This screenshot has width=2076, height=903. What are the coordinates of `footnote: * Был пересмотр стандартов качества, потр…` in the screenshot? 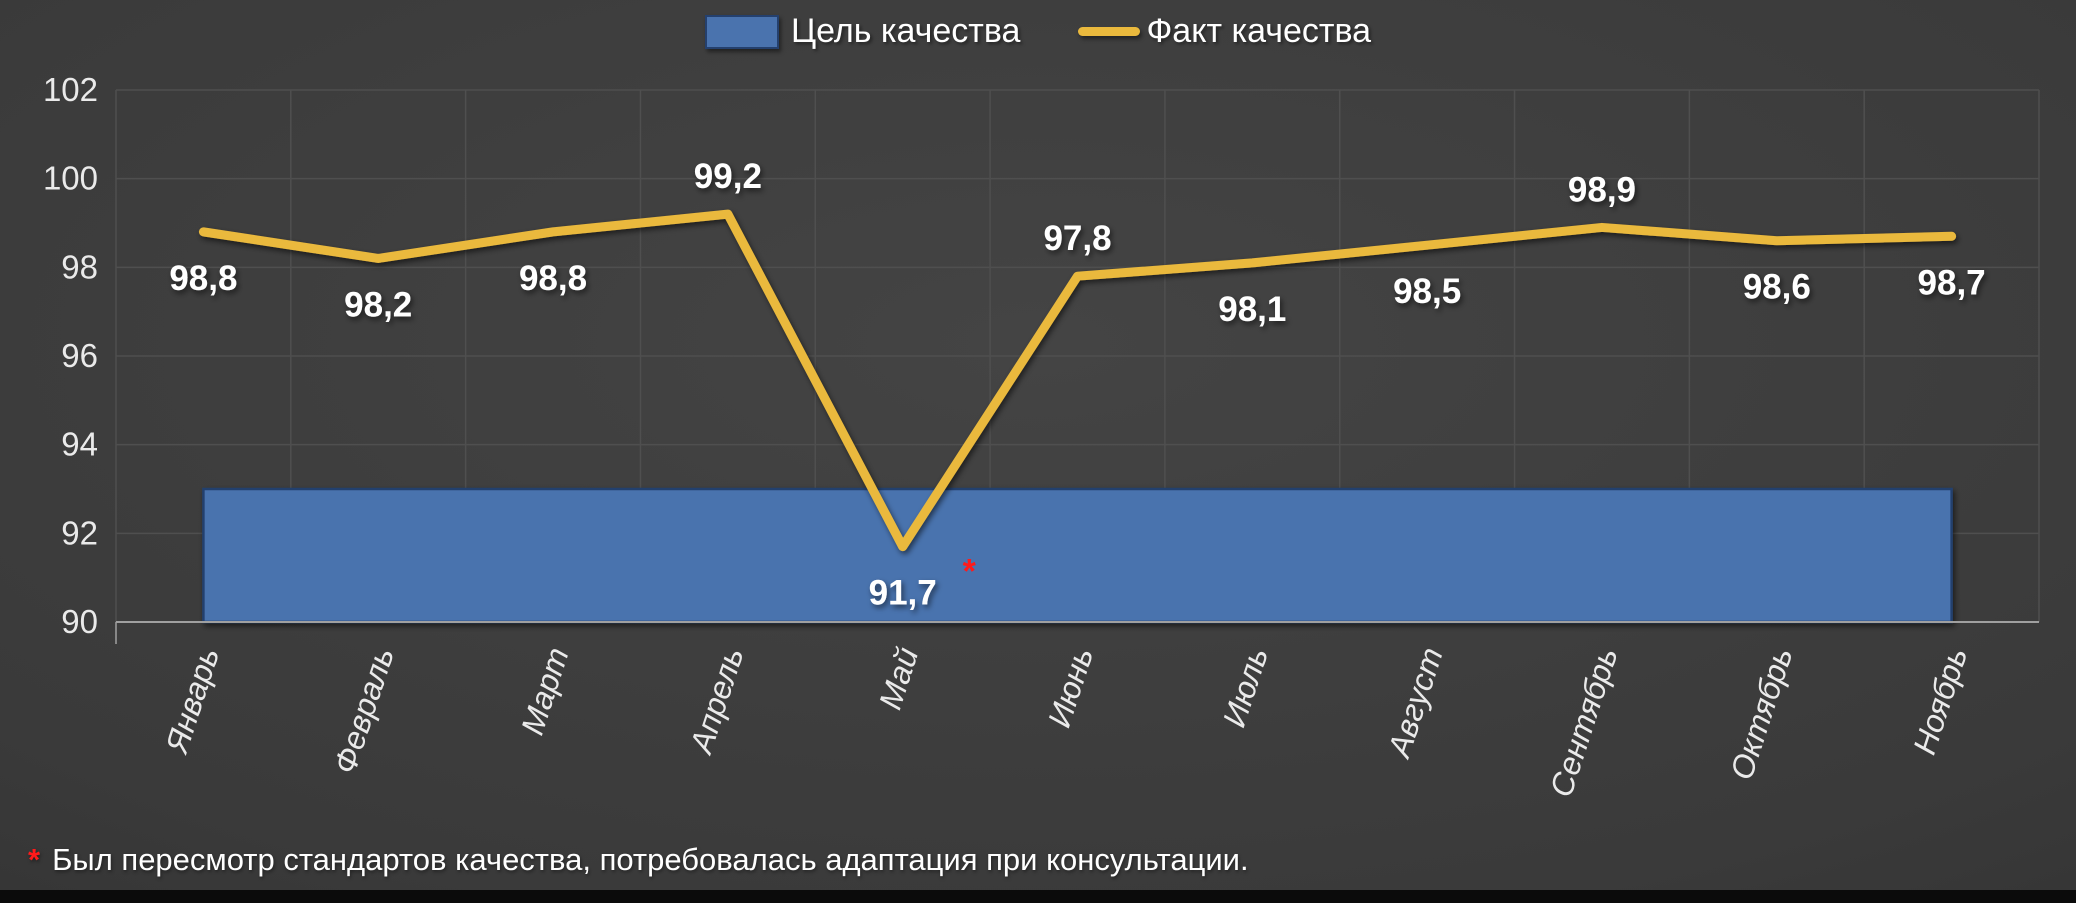 It's located at (638, 860).